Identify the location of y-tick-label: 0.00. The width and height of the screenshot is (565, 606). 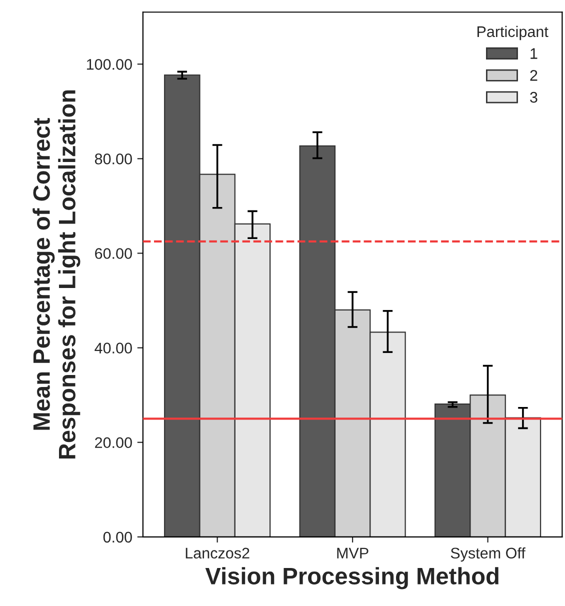
(117, 537).